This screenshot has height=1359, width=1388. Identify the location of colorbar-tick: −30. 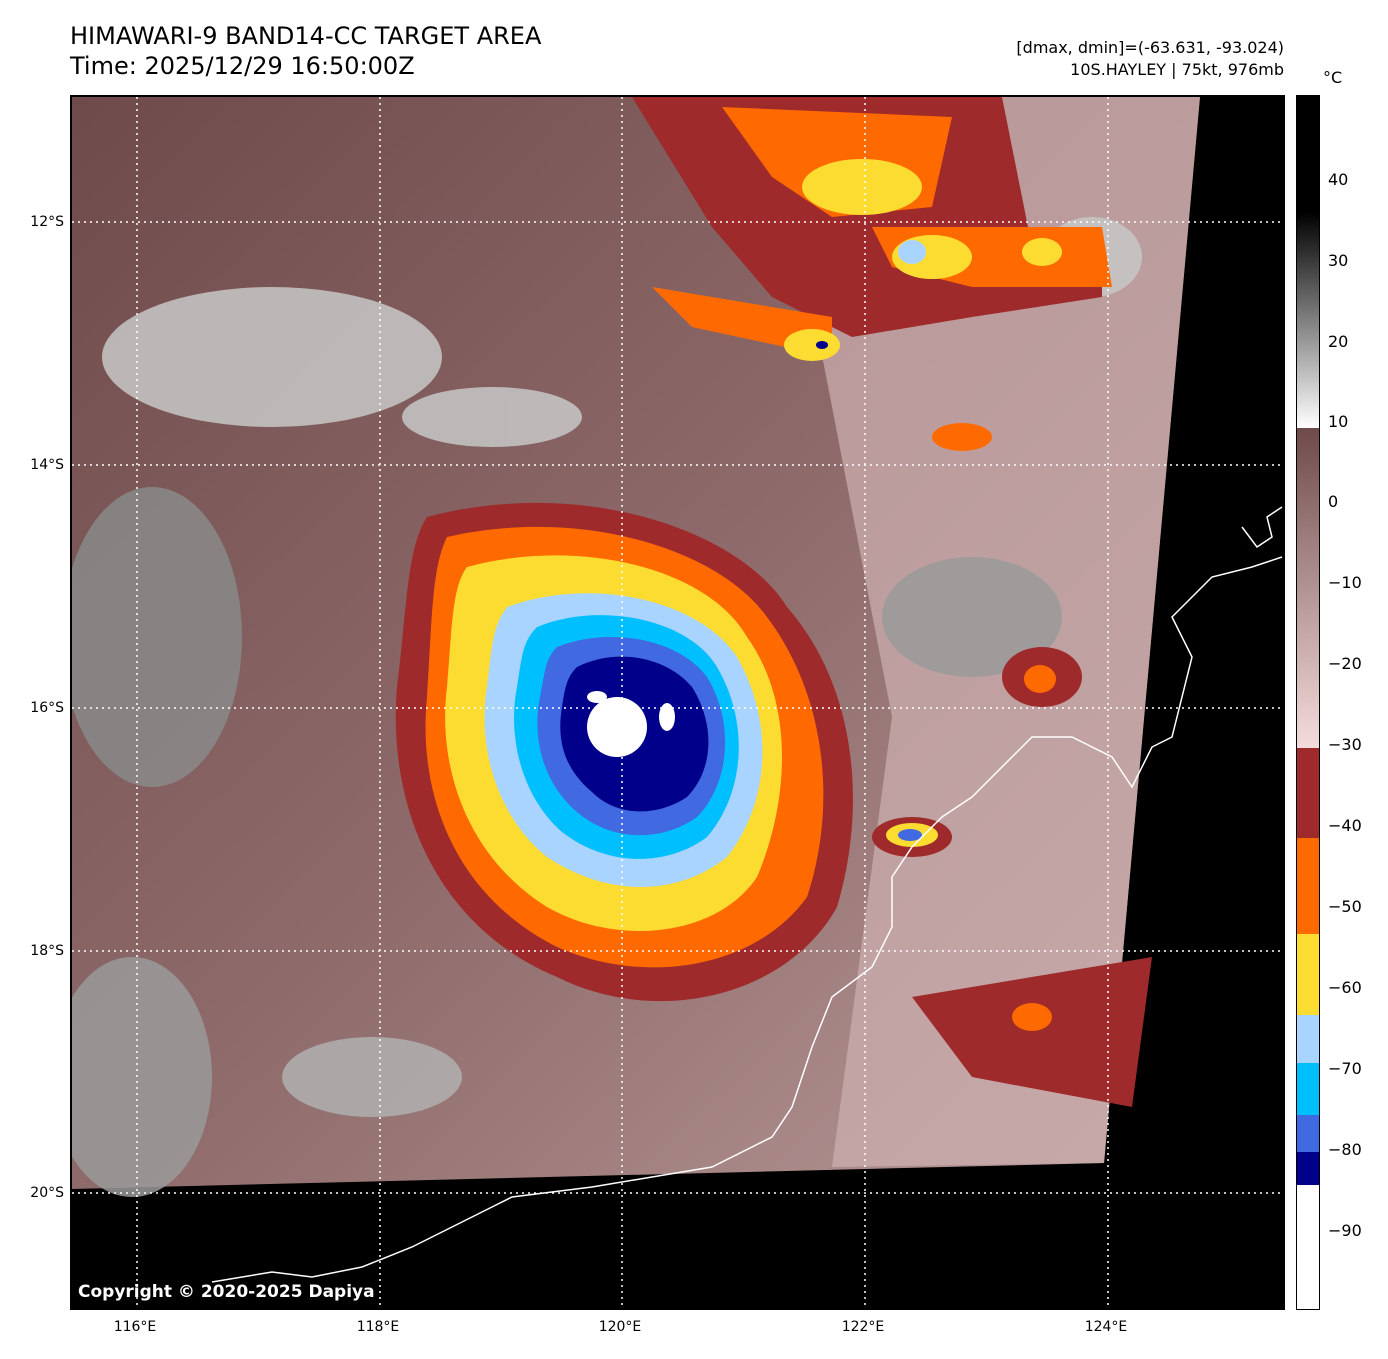
(1345, 744).